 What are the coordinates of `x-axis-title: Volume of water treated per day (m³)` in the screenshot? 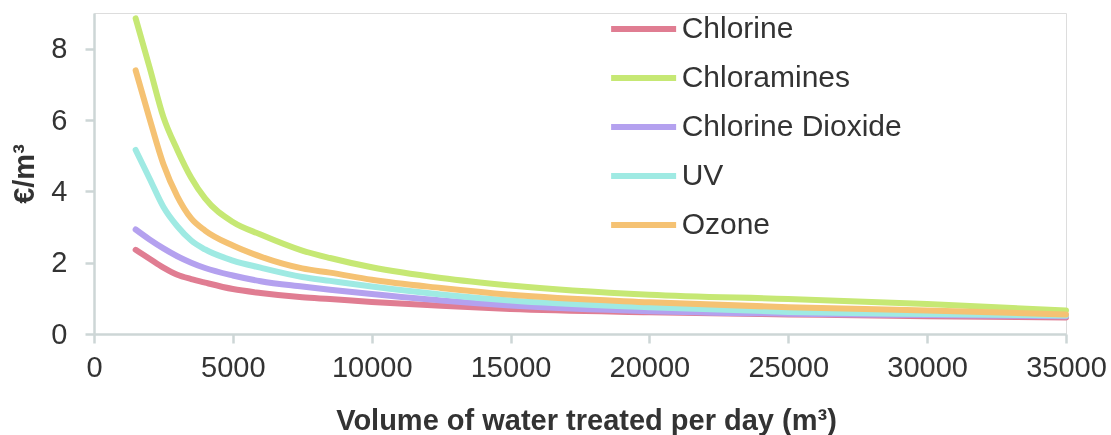 It's located at (586, 419).